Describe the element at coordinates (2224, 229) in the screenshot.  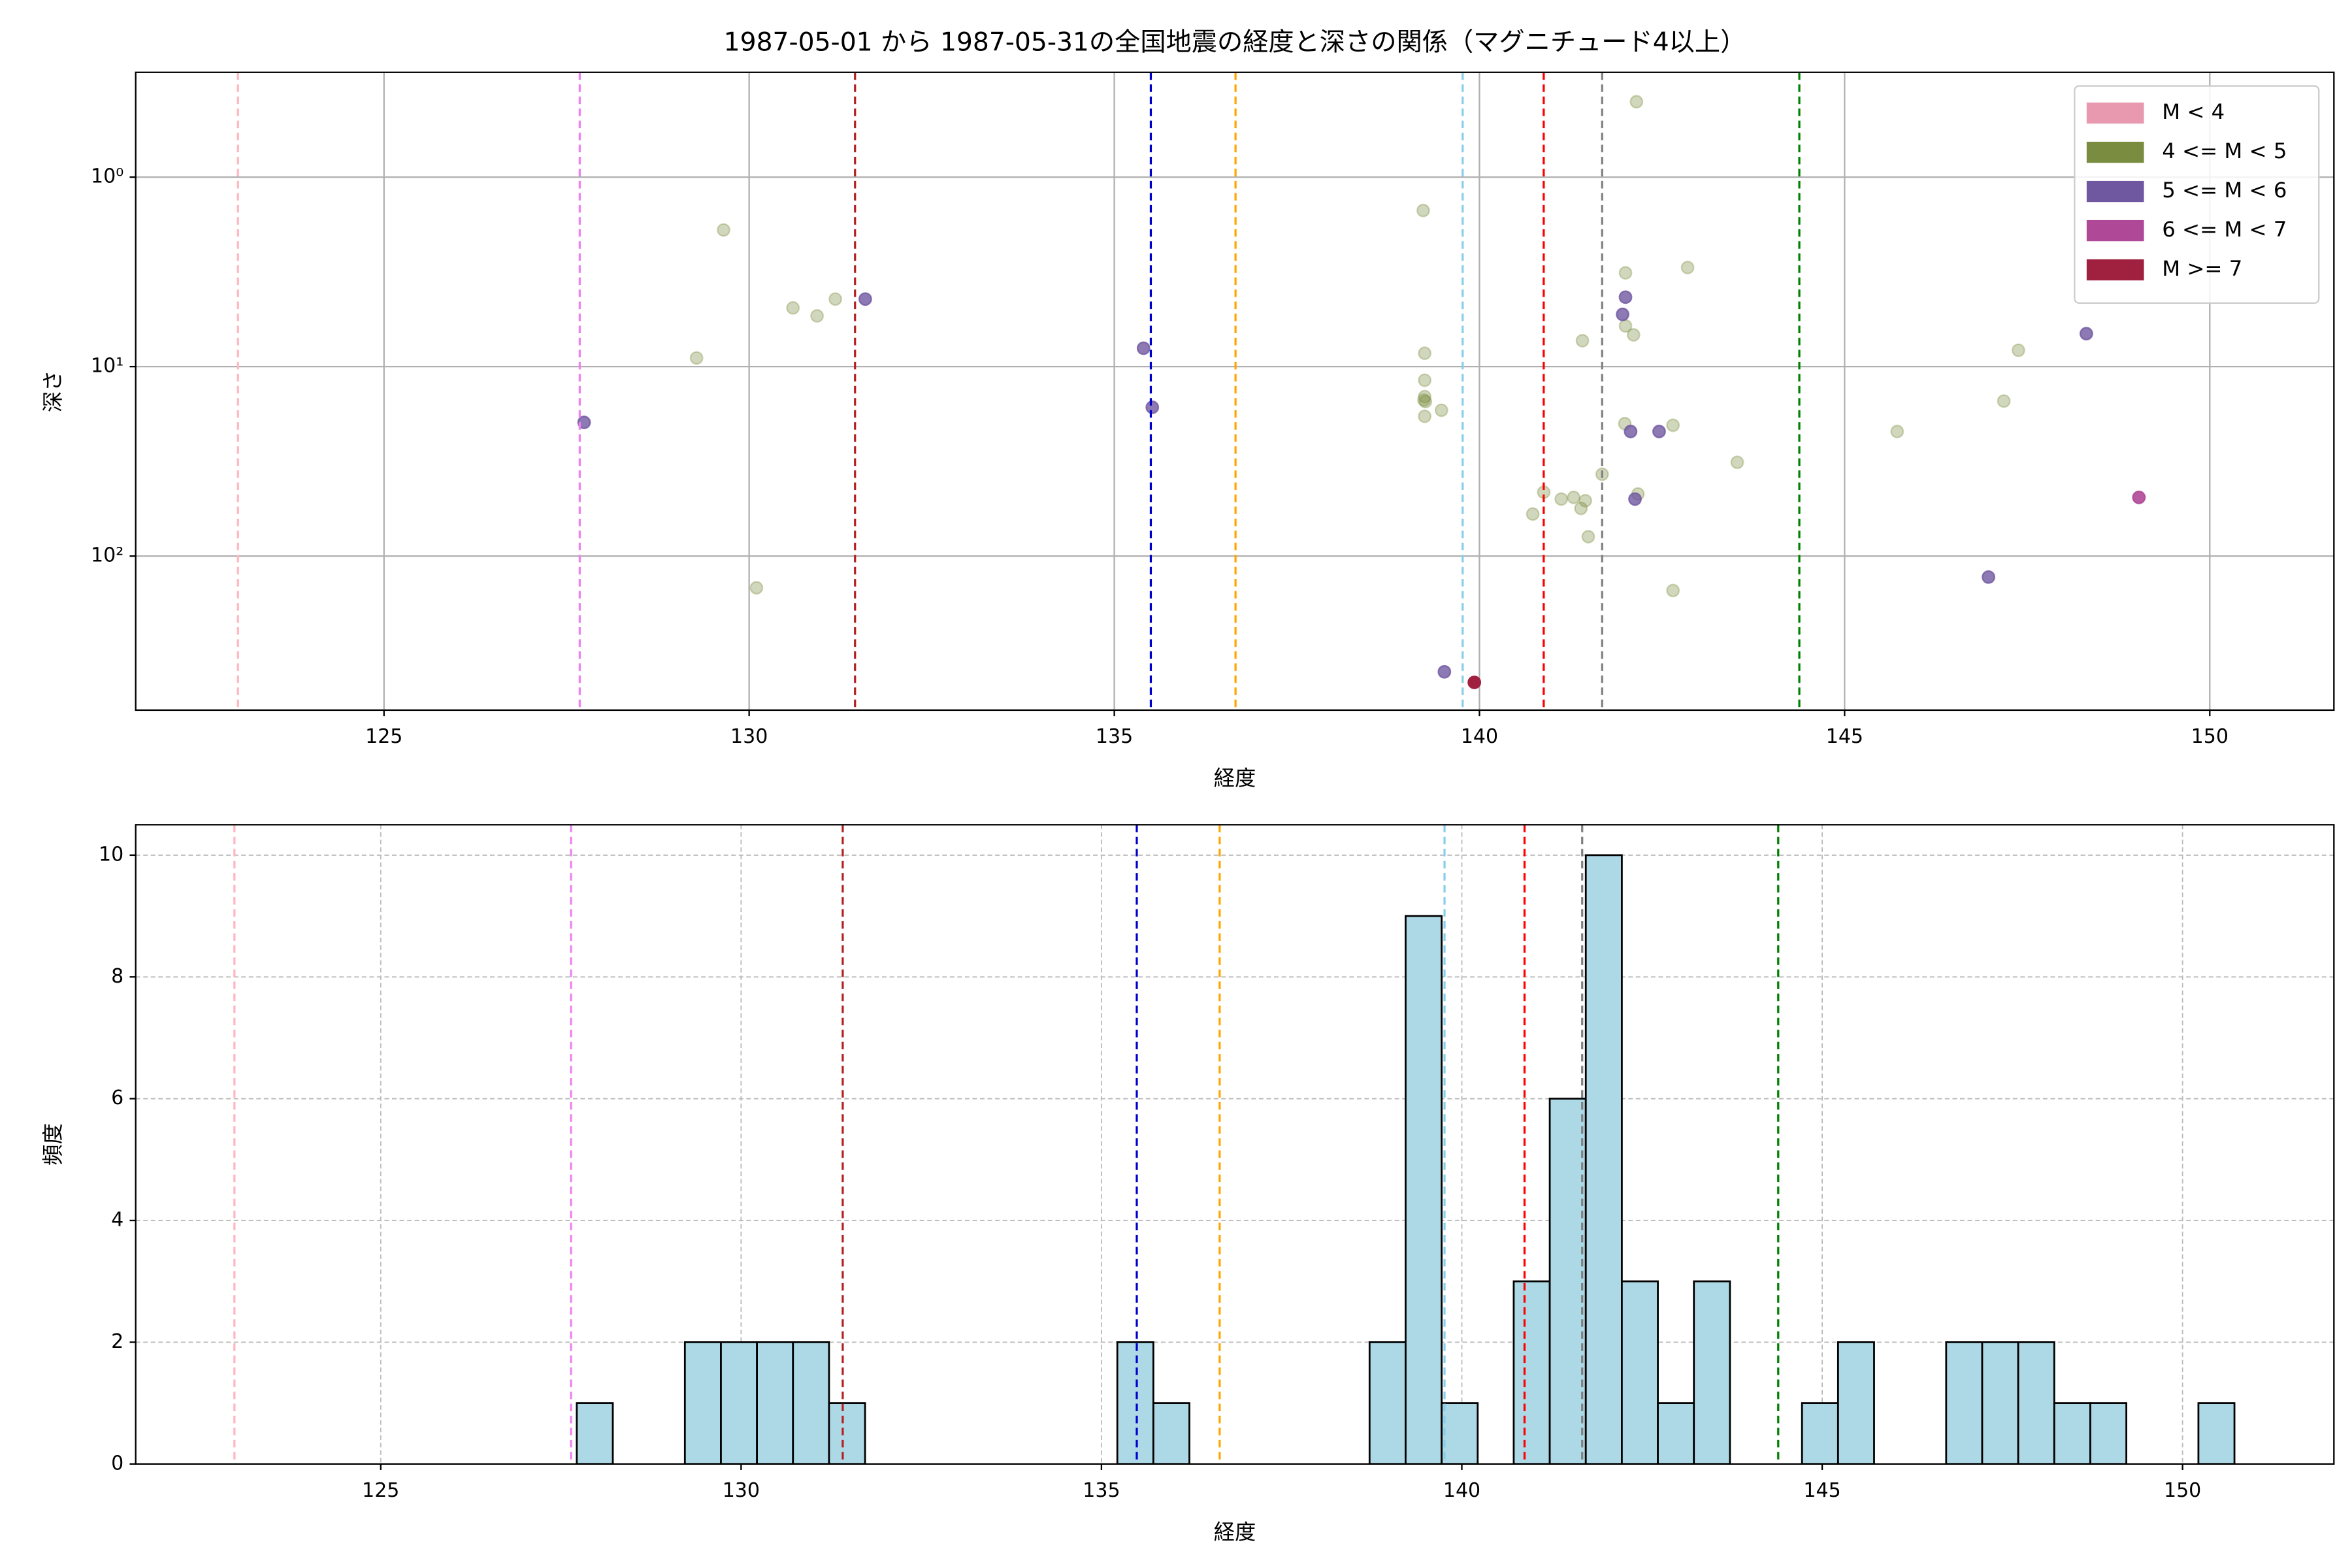
I see `legend-label: 6 <= M < 7` at that location.